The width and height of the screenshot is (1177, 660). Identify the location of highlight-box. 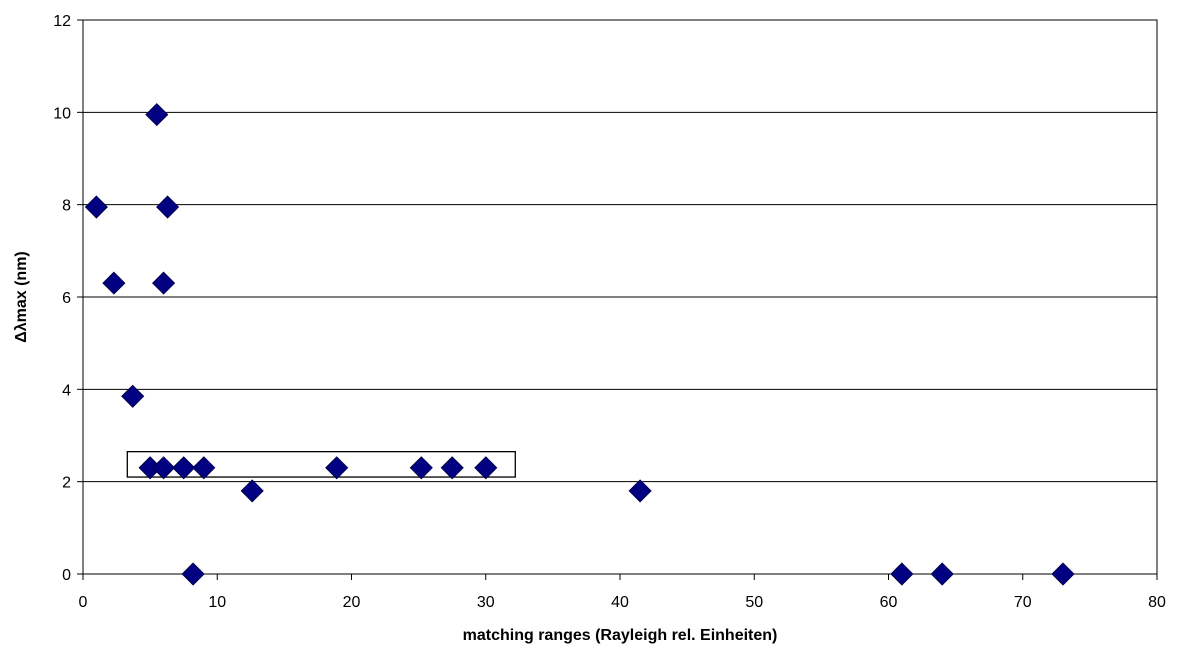
(321, 464).